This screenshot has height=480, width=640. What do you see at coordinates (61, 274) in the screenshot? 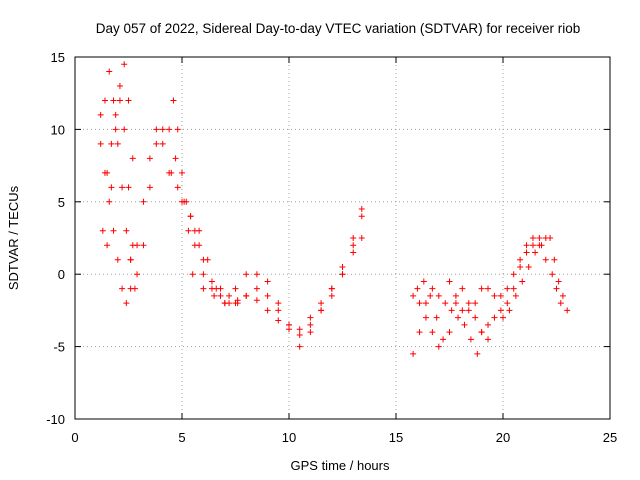
I see `y-tick-label: 0` at bounding box center [61, 274].